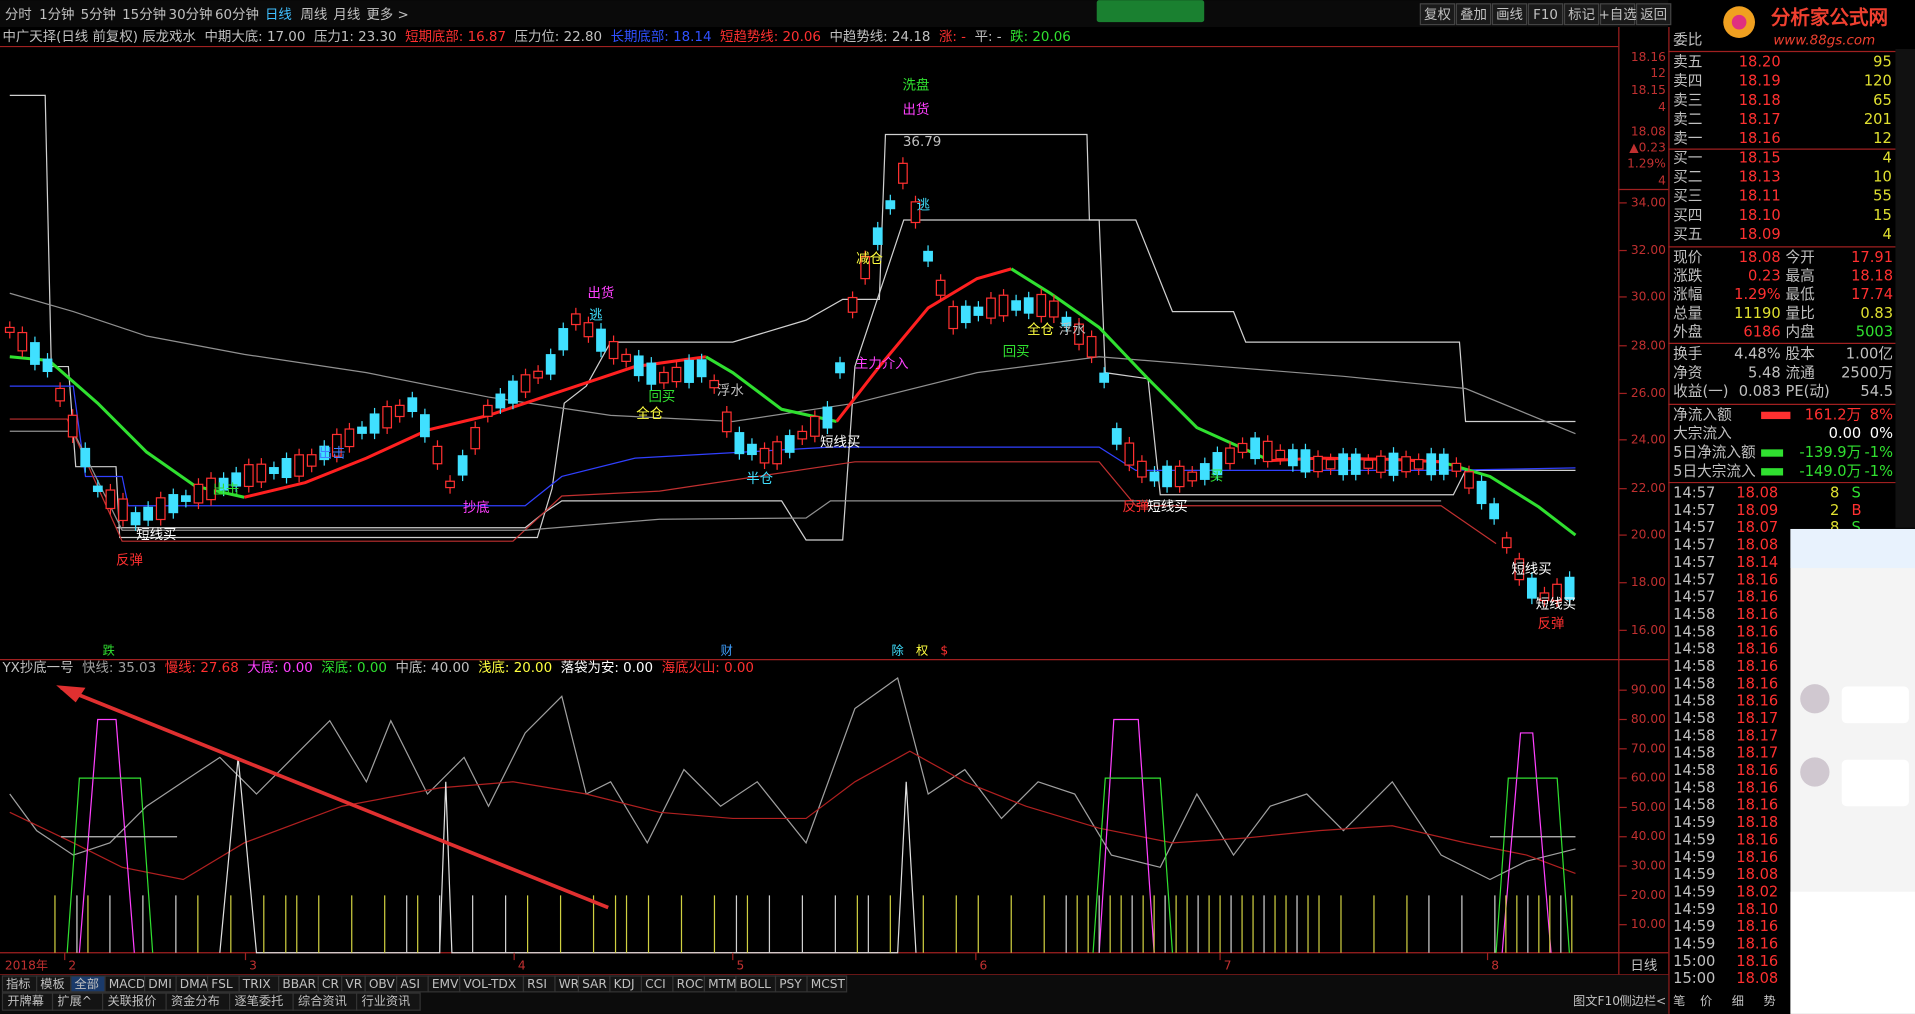 The height and width of the screenshot is (1014, 1915). Describe the element at coordinates (1757, 649) in the screenshot. I see `tick-price: 18.16` at that location.